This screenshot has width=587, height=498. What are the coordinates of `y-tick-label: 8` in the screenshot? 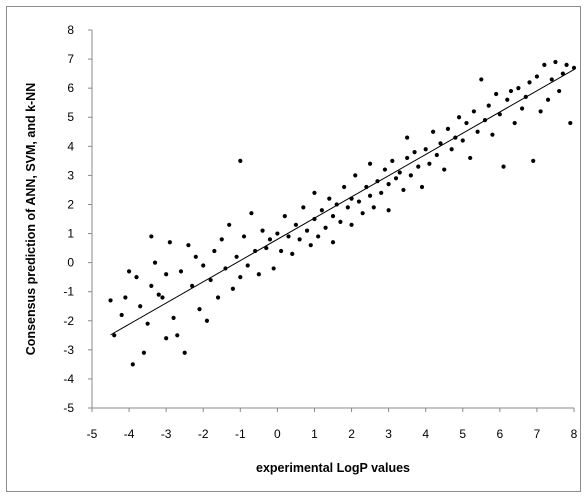 It's located at (70, 30).